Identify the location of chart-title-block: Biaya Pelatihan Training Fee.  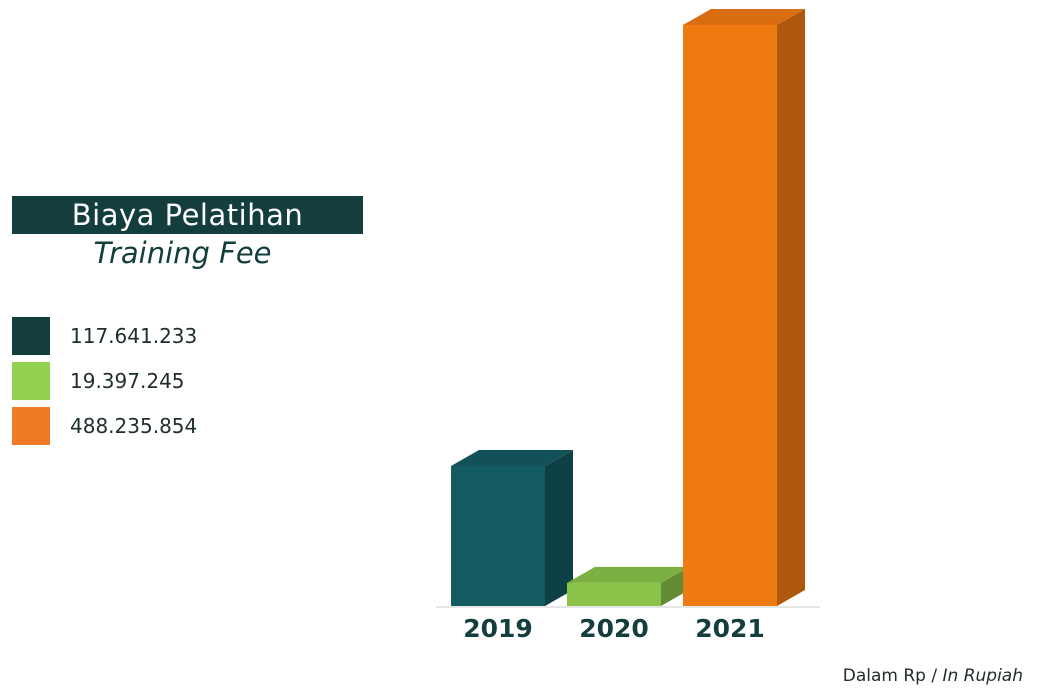
(187, 233).